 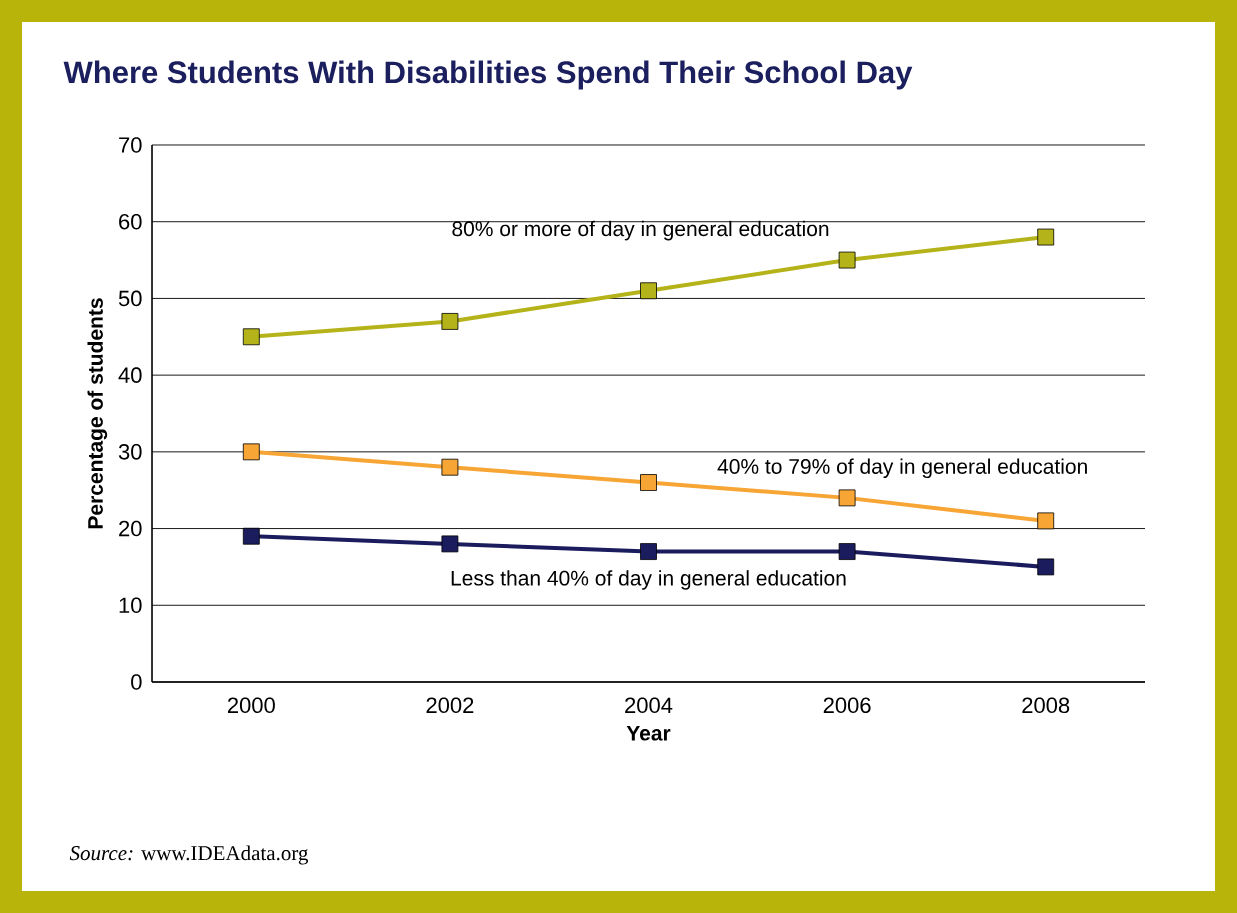 What do you see at coordinates (1046, 705) in the screenshot?
I see `x-tick-label: 2008` at bounding box center [1046, 705].